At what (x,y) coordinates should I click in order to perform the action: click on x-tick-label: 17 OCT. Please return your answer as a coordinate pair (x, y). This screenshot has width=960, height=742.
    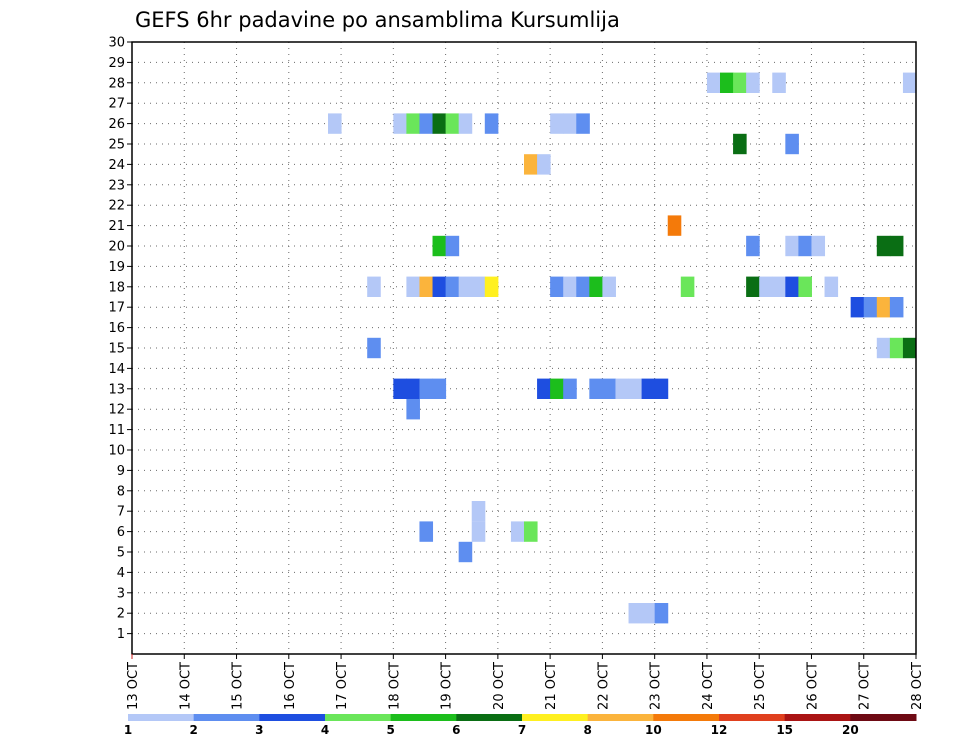
    Looking at the image, I should click on (342, 686).